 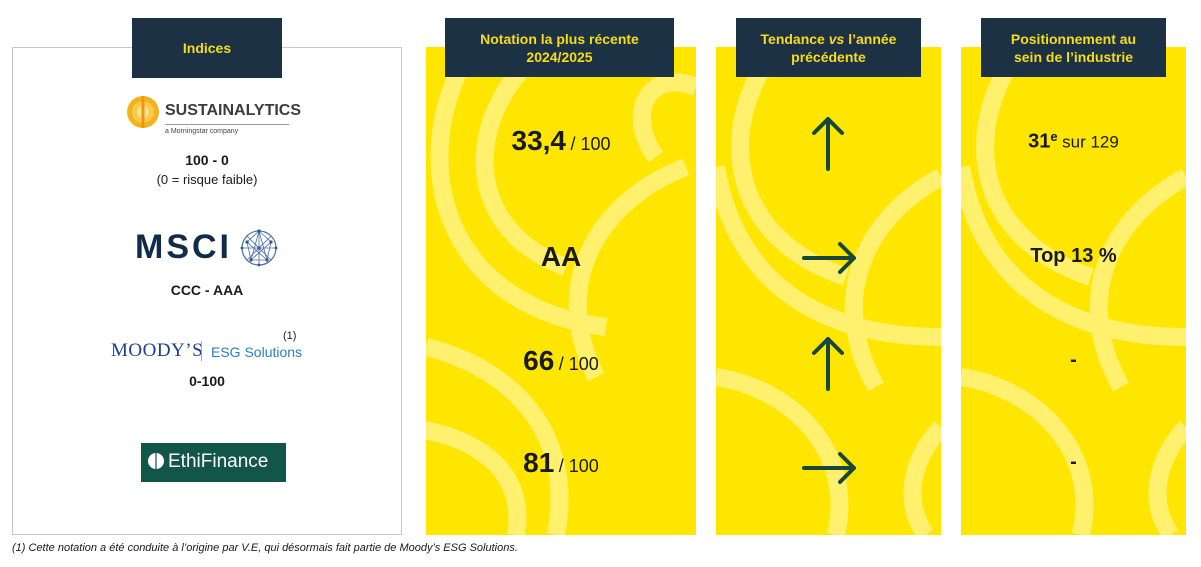 I want to click on header-rating-line2: 2024/2025, so click(x=559, y=56).